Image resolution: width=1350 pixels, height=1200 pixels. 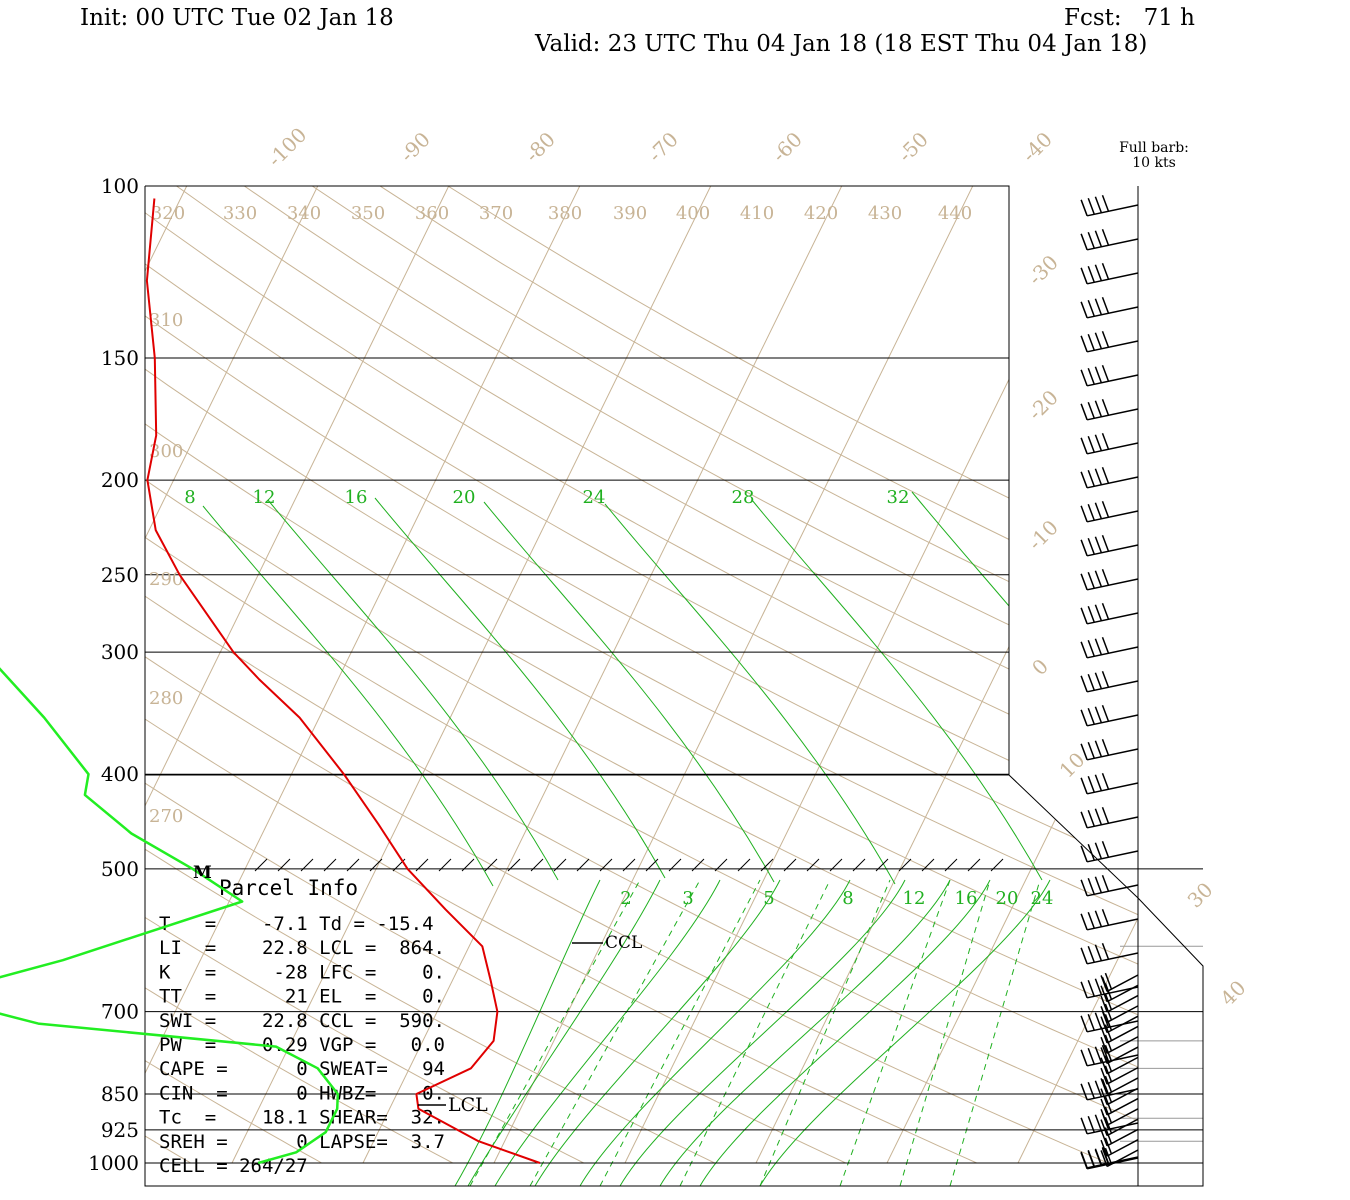 I want to click on dewpoint-profile-line, so click(x=170, y=916).